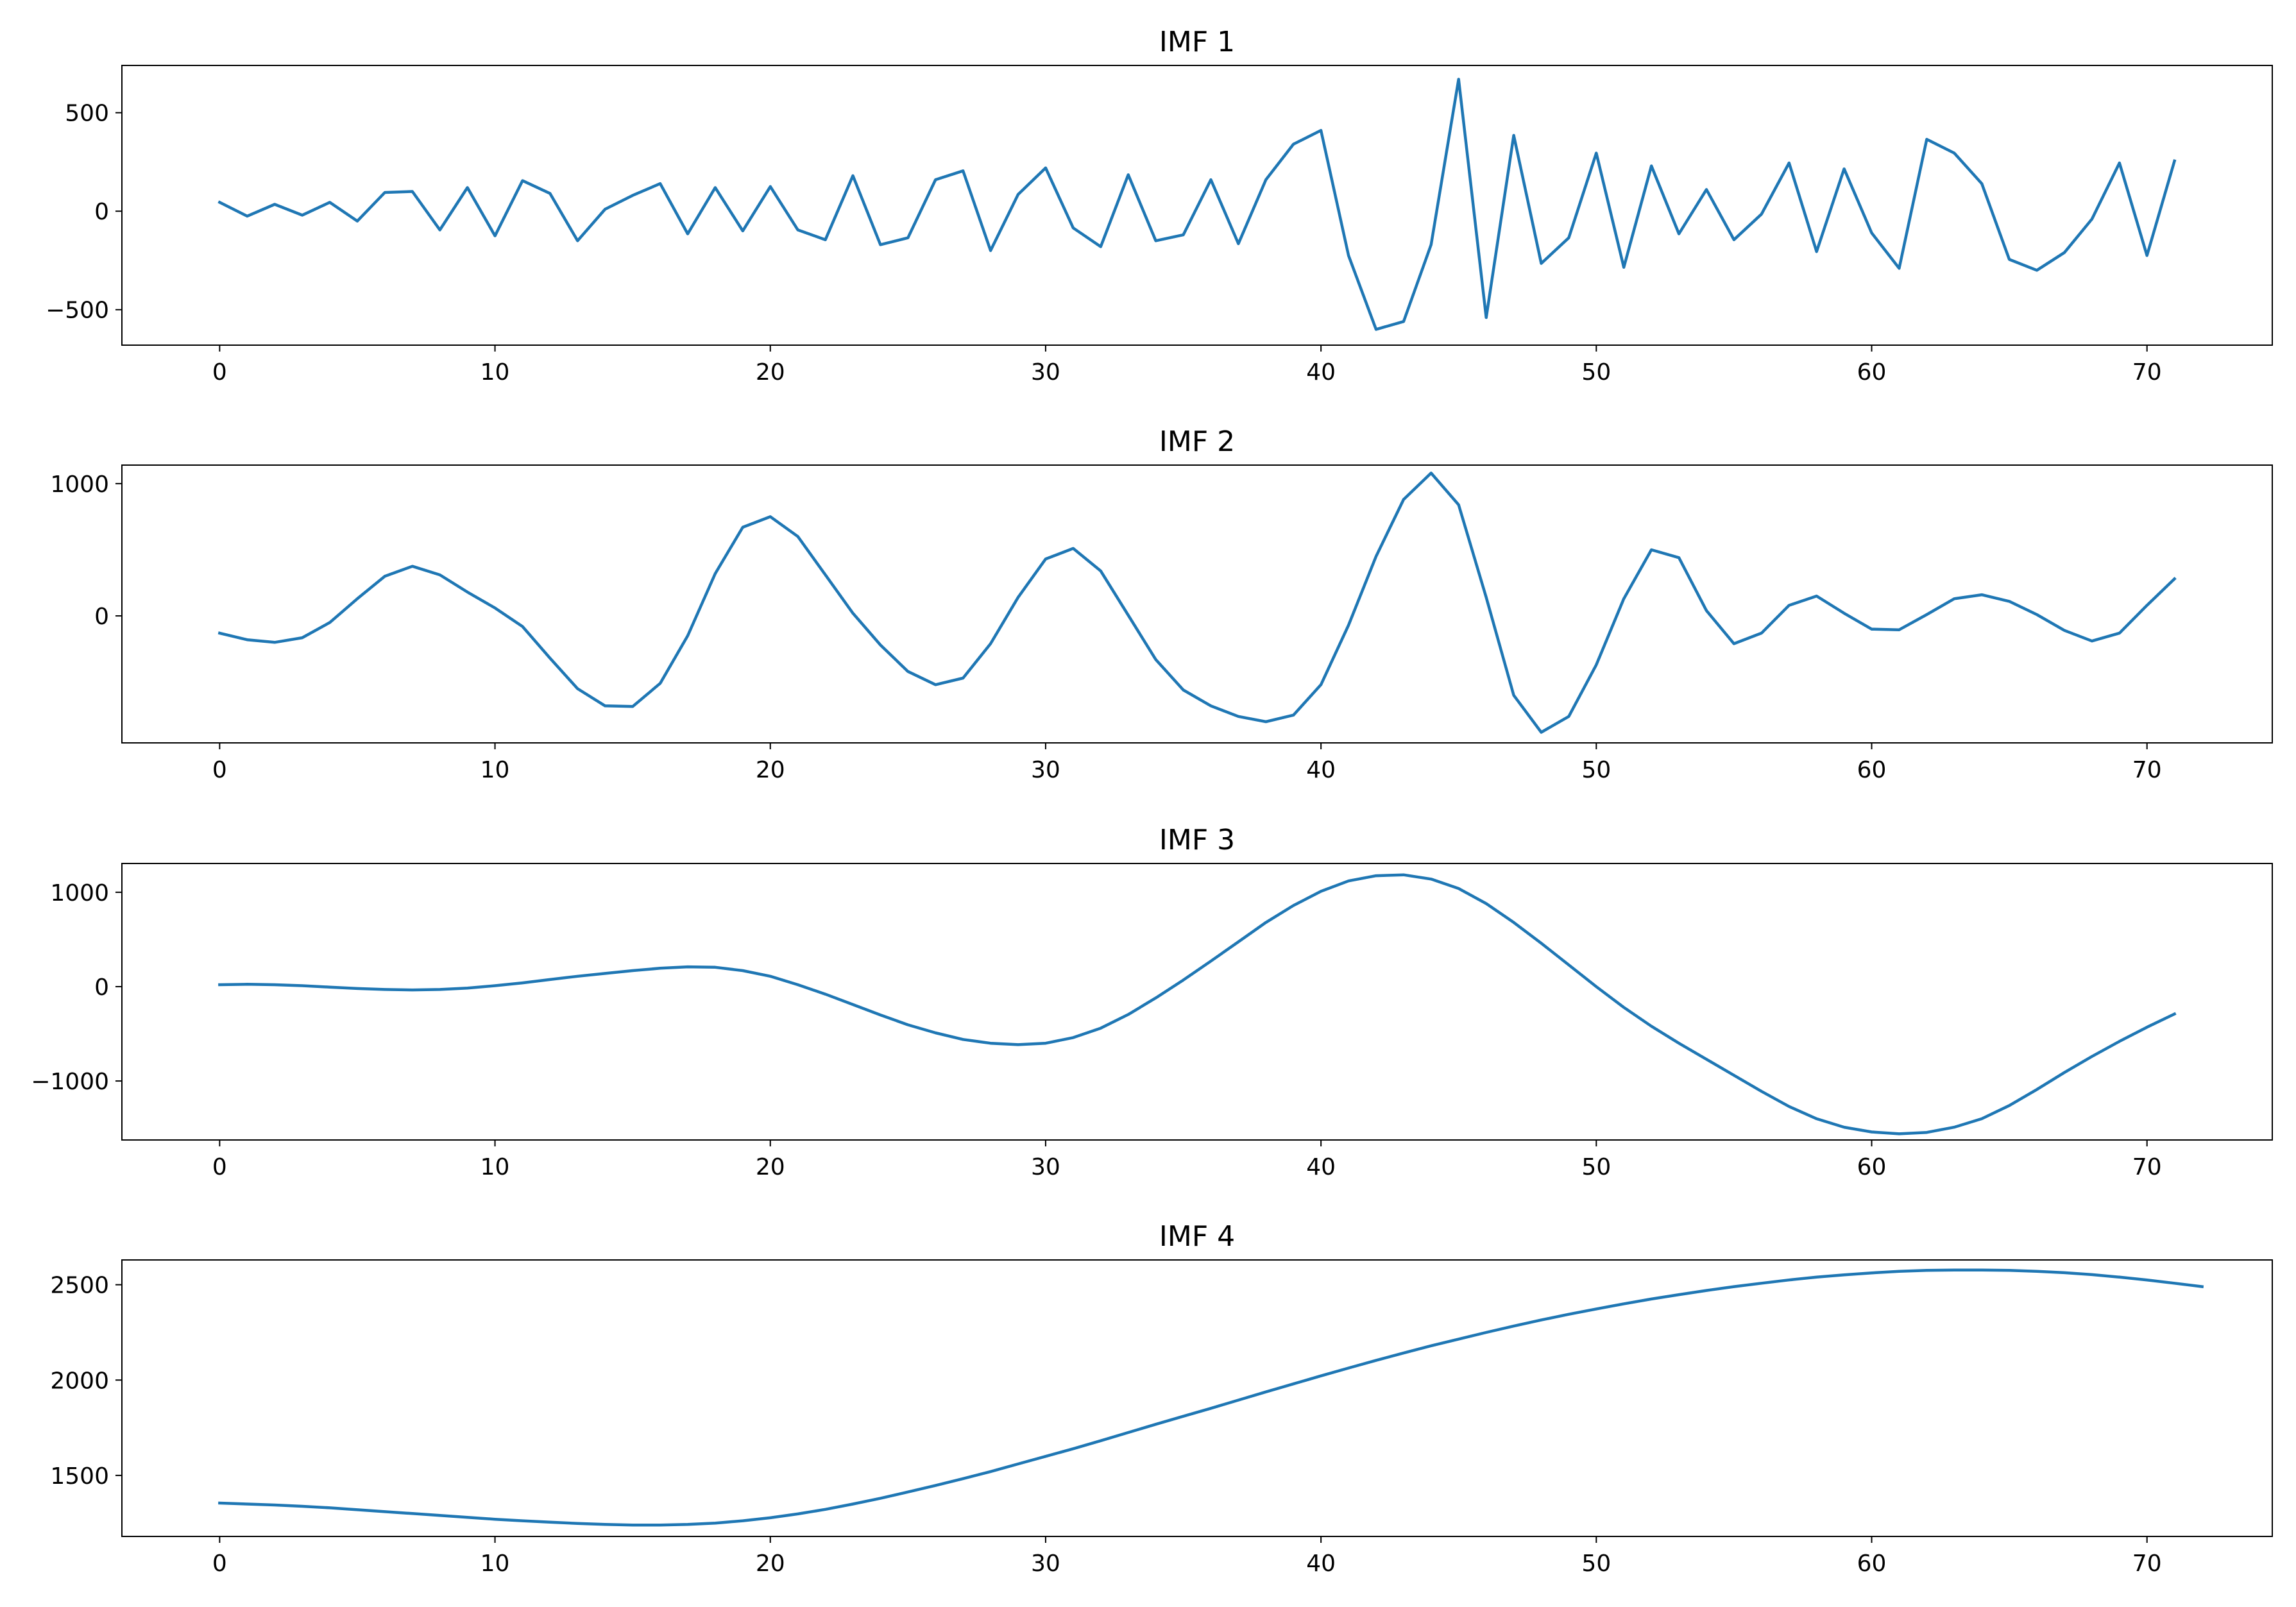  I want to click on imf-2-x-tick-label: 0, so click(219, 770).